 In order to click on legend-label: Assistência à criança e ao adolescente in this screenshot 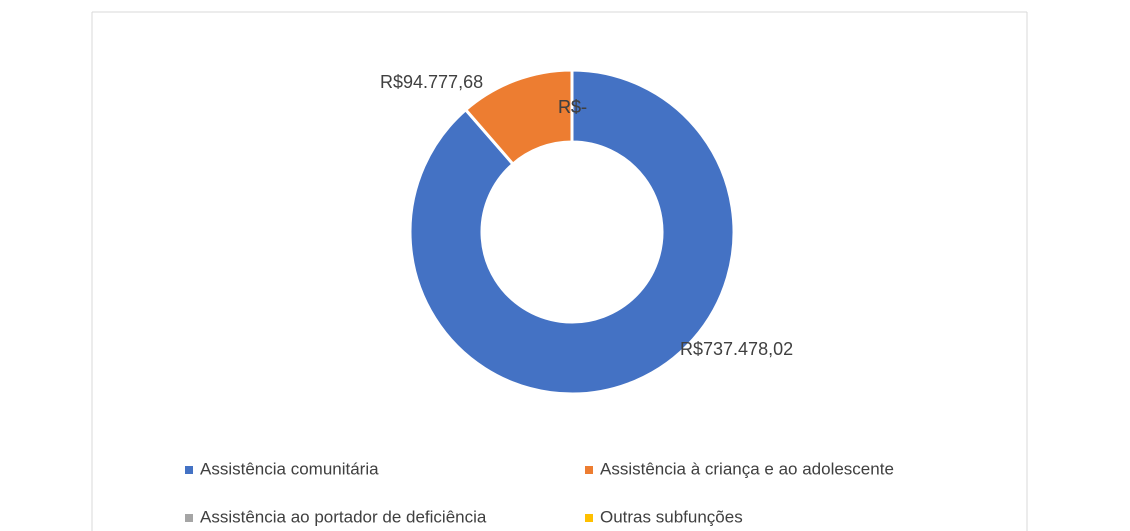, I will do `click(747, 468)`.